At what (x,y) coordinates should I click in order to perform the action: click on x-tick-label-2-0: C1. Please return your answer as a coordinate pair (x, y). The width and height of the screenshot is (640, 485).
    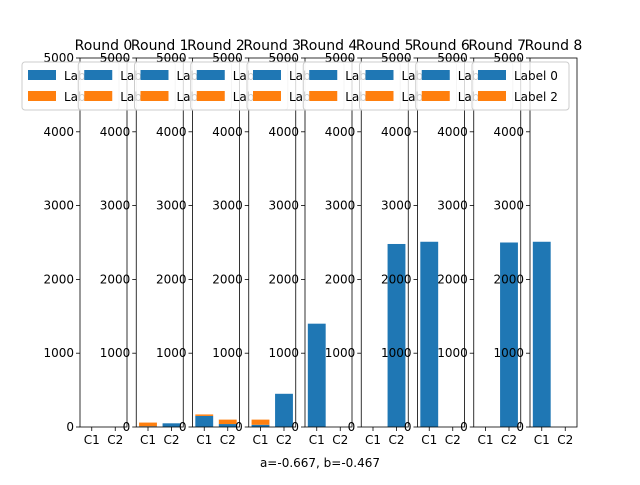
    Looking at the image, I should click on (204, 440).